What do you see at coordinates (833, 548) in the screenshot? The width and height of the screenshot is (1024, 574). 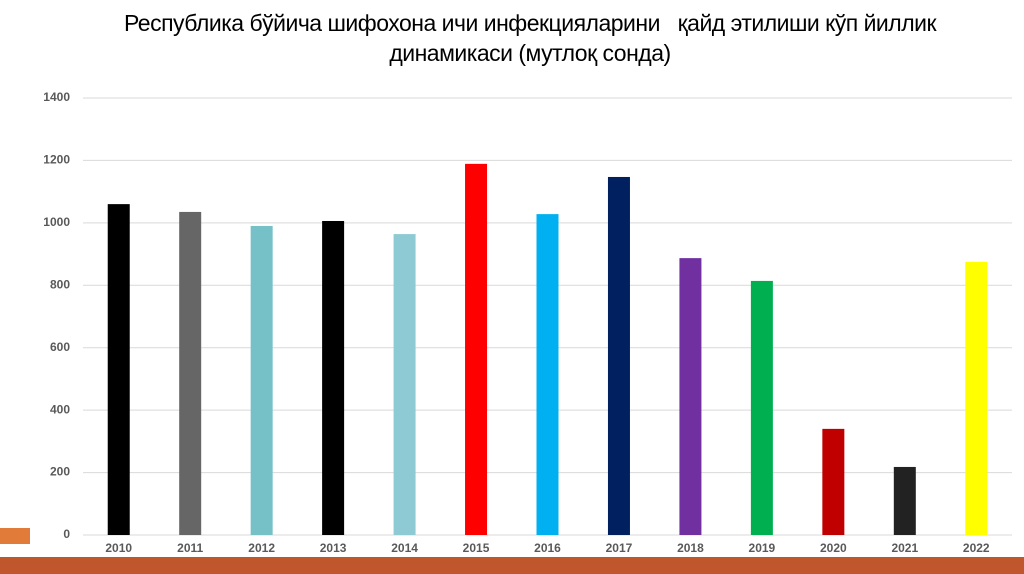 I see `x-tick-label: 2020` at bounding box center [833, 548].